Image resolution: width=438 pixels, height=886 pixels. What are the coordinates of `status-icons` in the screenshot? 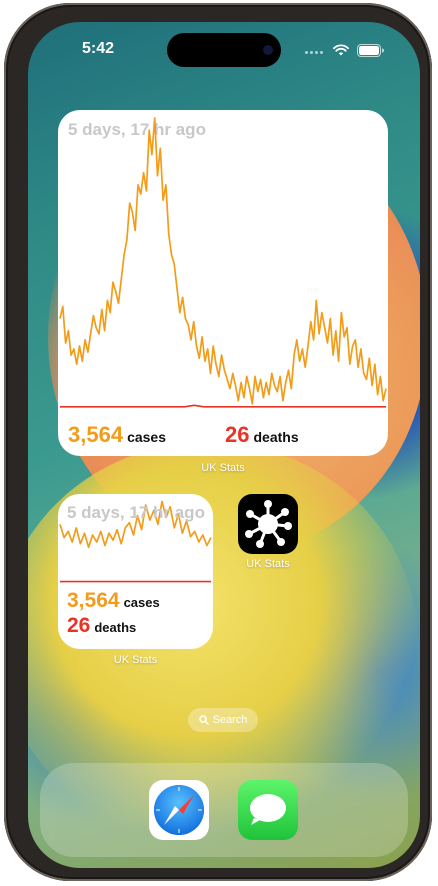 It's located at (344, 50).